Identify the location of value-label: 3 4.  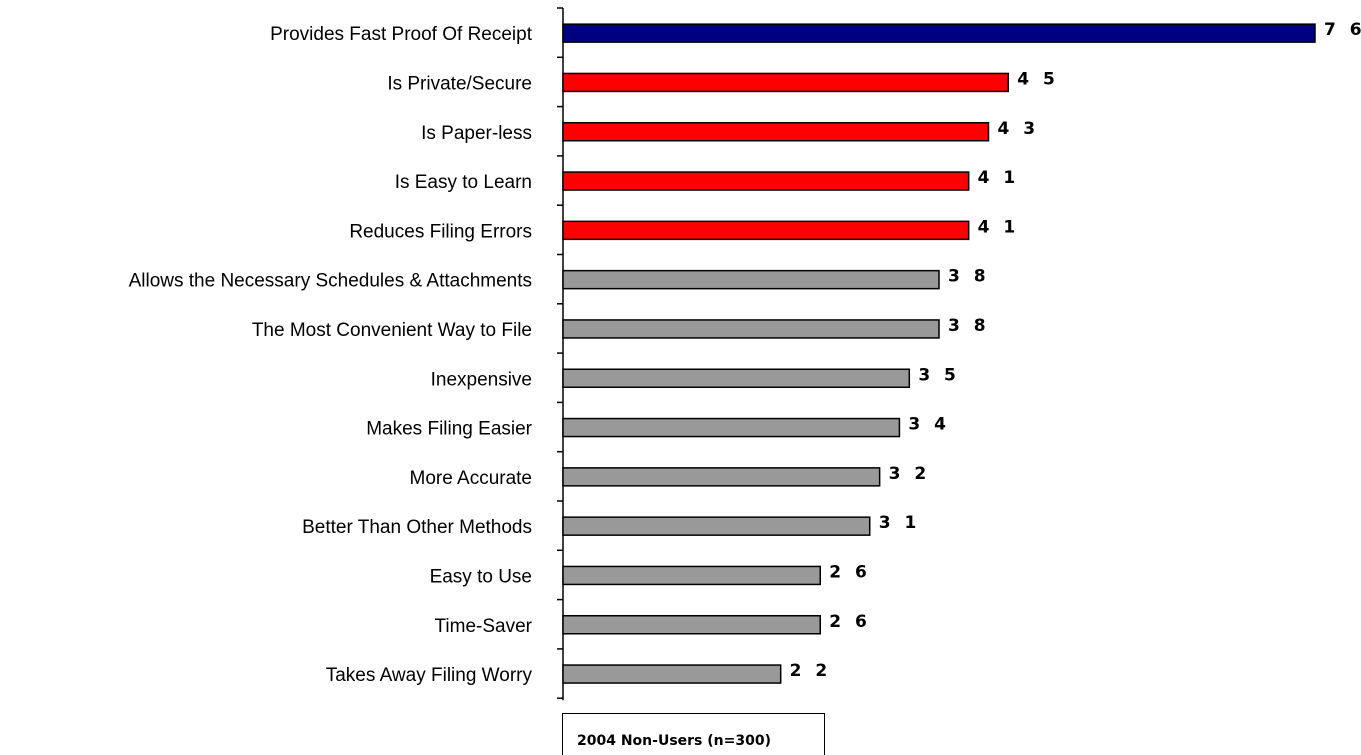
(929, 425).